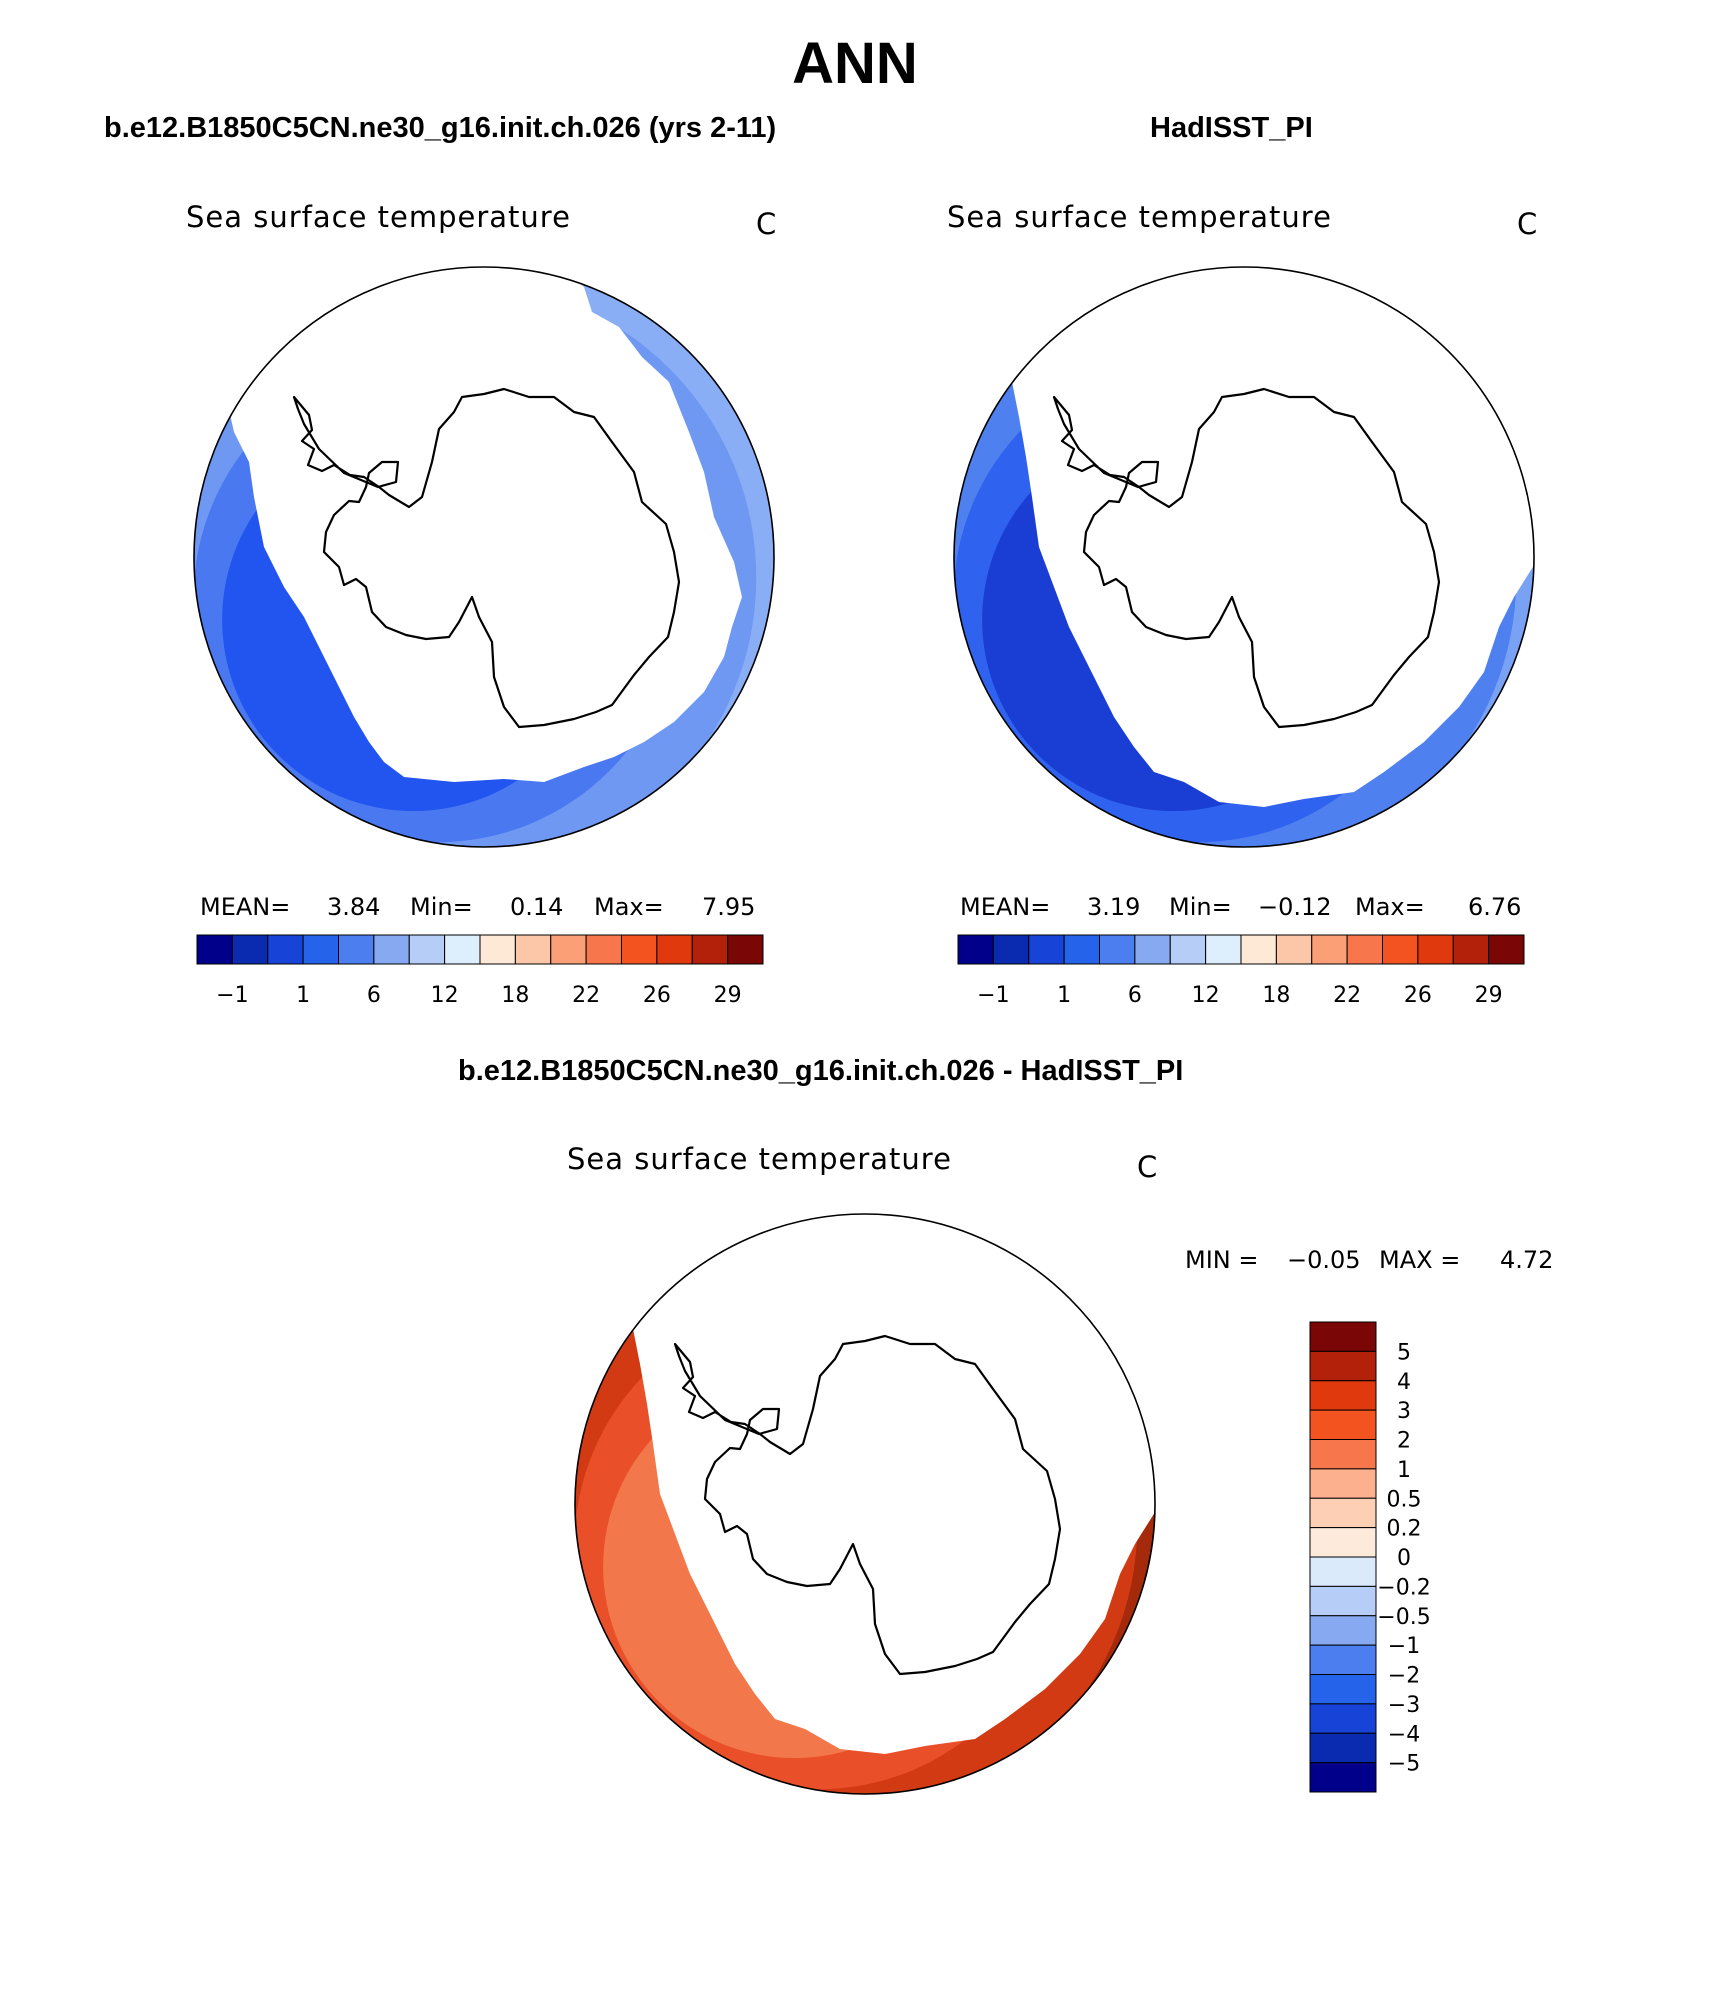 The height and width of the screenshot is (2006, 1710). What do you see at coordinates (515, 995) in the screenshot?
I see `colorbar-1-tick-label: 18` at bounding box center [515, 995].